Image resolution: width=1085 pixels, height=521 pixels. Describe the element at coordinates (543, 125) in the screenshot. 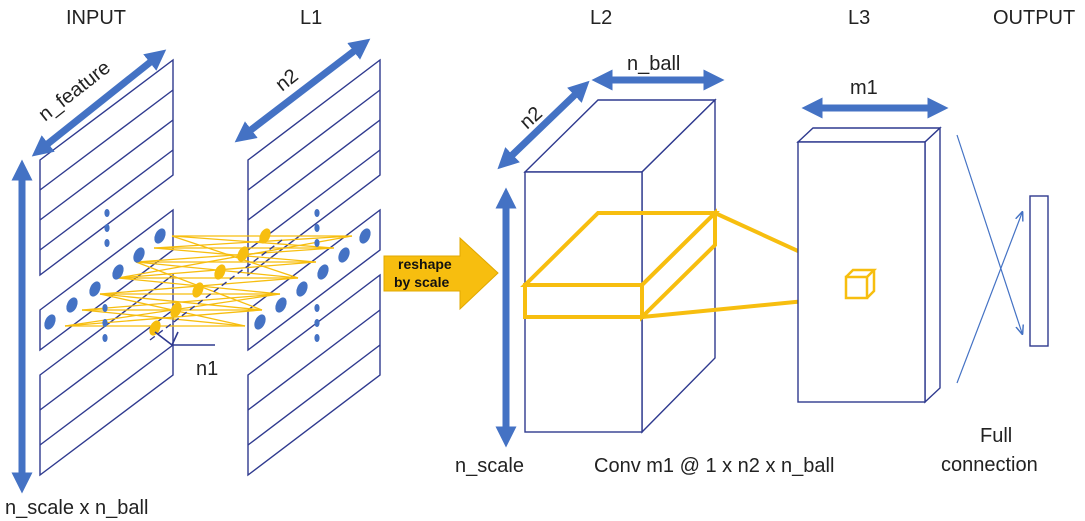

I see `l2-n2-arrow` at that location.